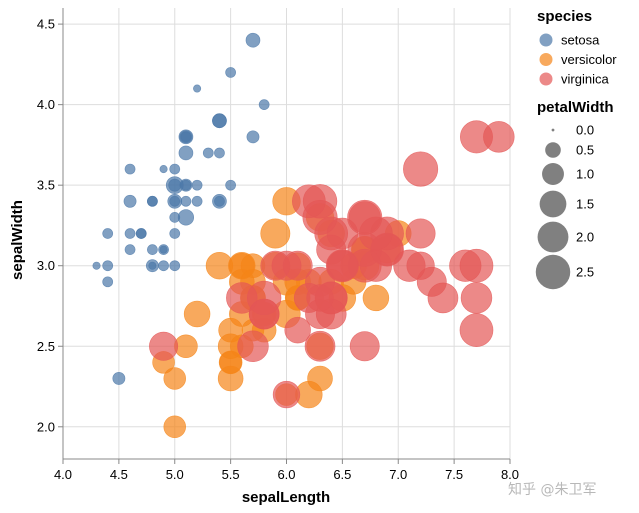 This screenshot has height=513, width=639. Describe the element at coordinates (17, 240) in the screenshot. I see `y-axis-title: sepalWidth` at that location.